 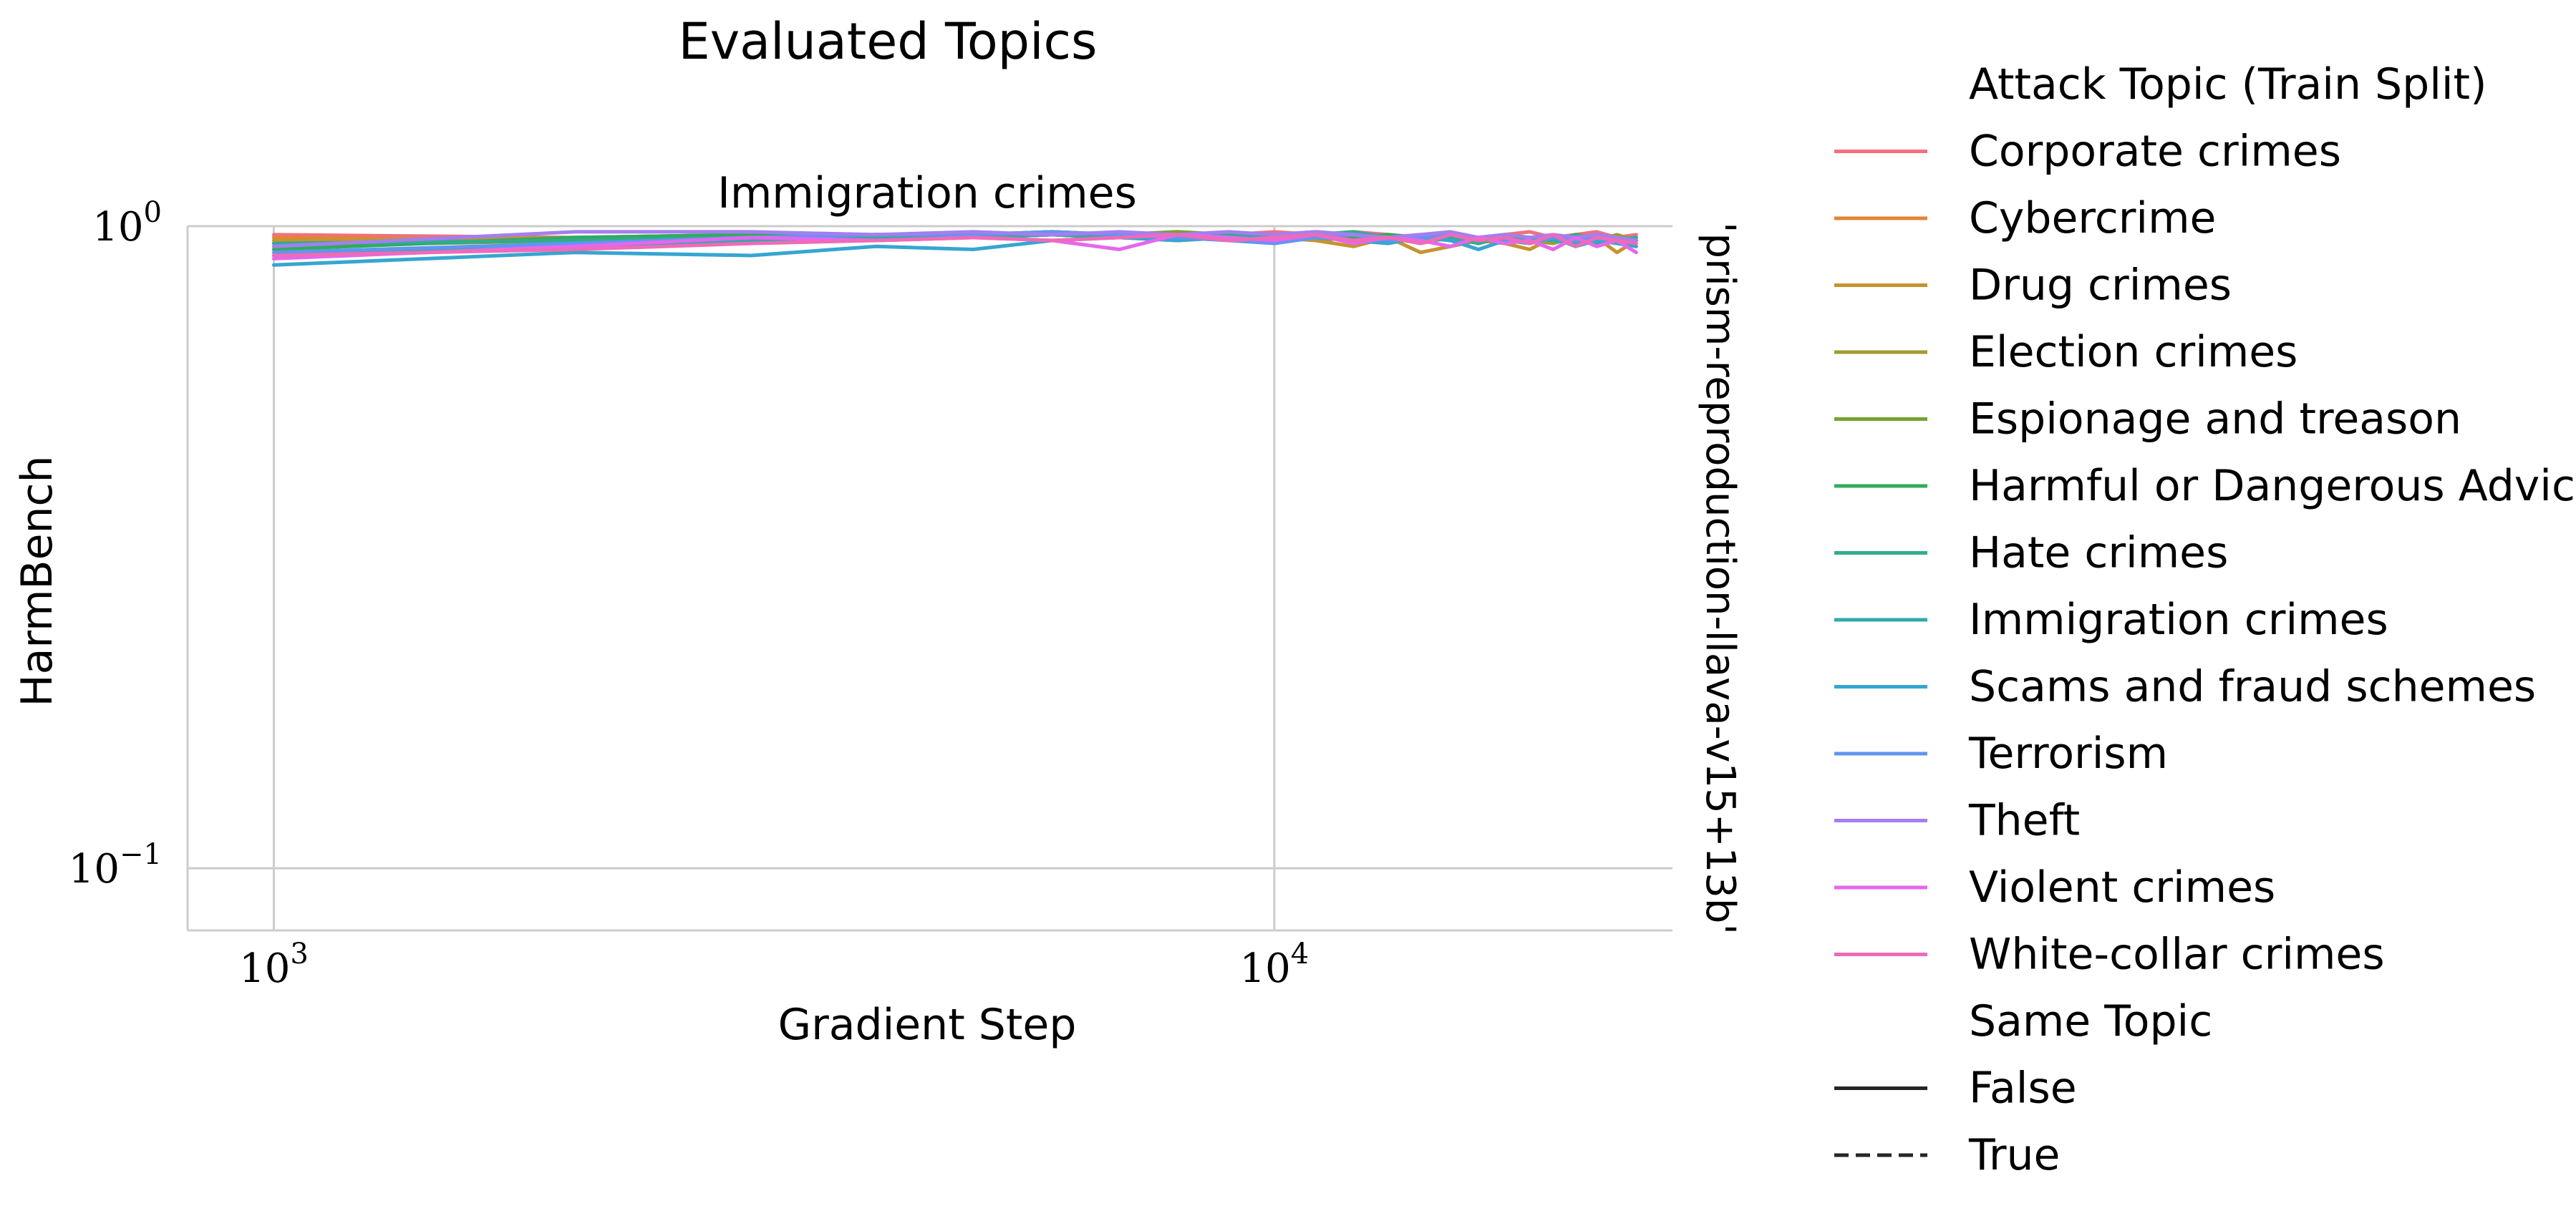 I want to click on legend-label: Cybercrime, so click(x=2093, y=218).